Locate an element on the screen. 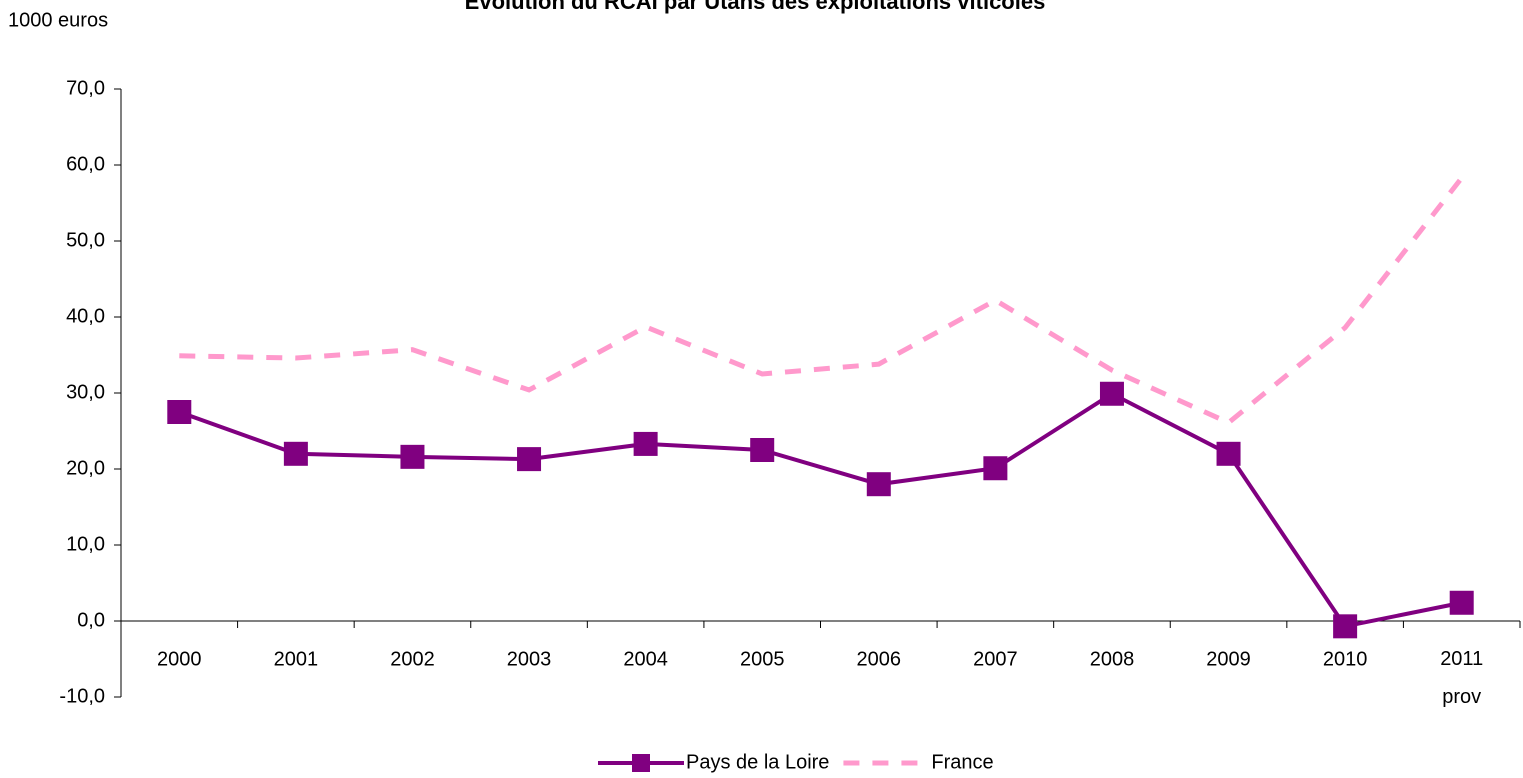  x-tick-label: 2011 prov is located at coordinates (1461, 678).